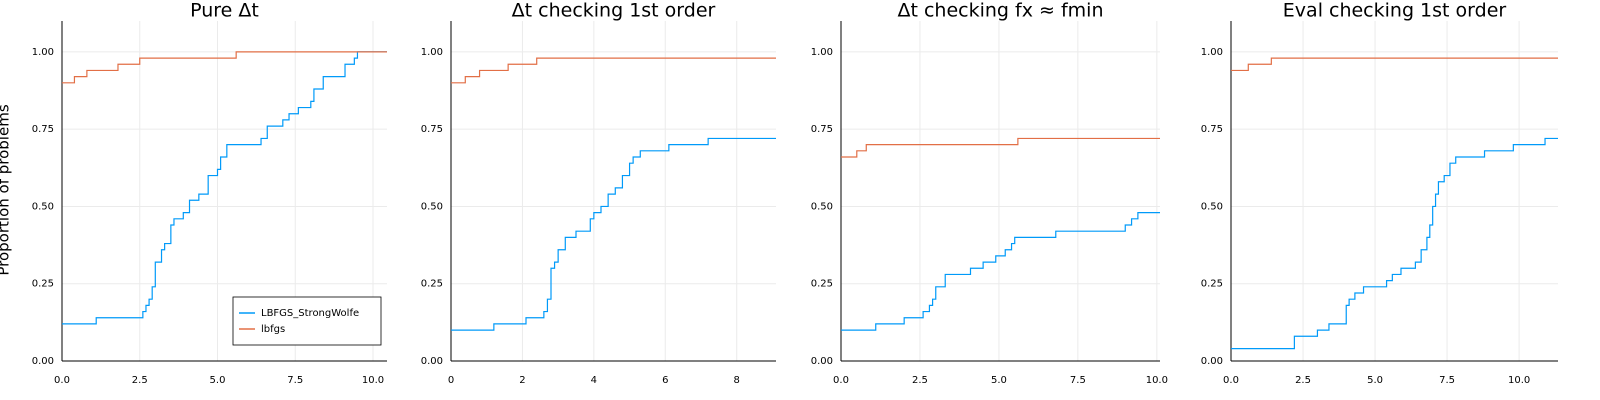  I want to click on legend-label: lbfgs, so click(273, 329).